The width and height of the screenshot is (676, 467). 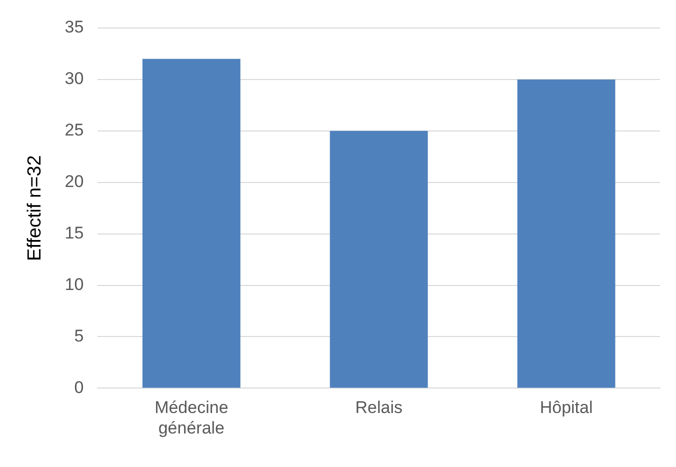 What do you see at coordinates (378, 408) in the screenshot?
I see `x-tick-label: Relais` at bounding box center [378, 408].